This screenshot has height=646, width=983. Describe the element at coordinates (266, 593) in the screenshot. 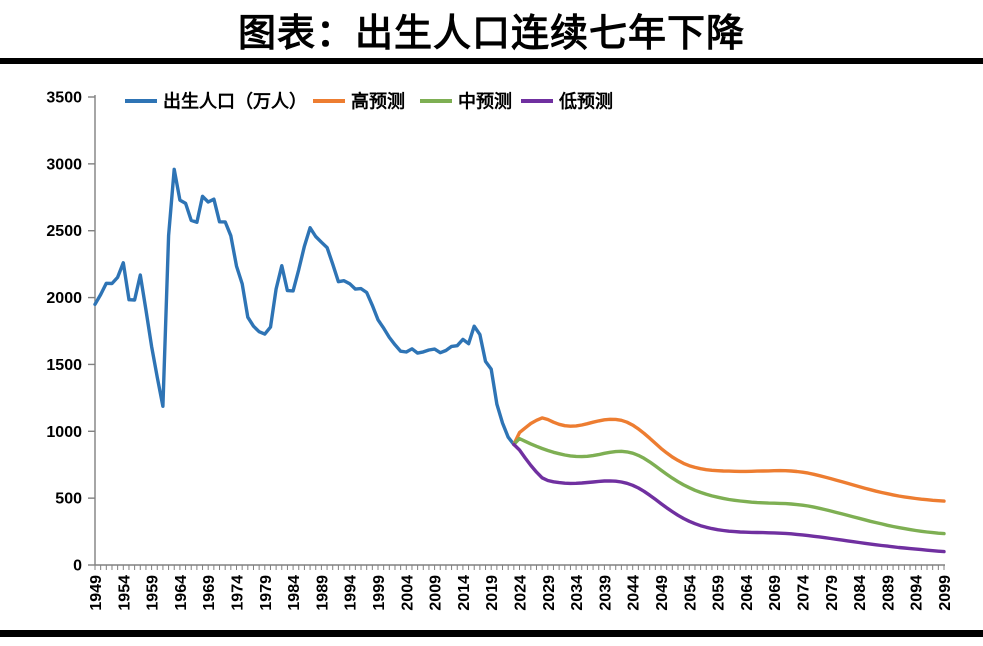

I see `x-tick-label: 1979` at that location.